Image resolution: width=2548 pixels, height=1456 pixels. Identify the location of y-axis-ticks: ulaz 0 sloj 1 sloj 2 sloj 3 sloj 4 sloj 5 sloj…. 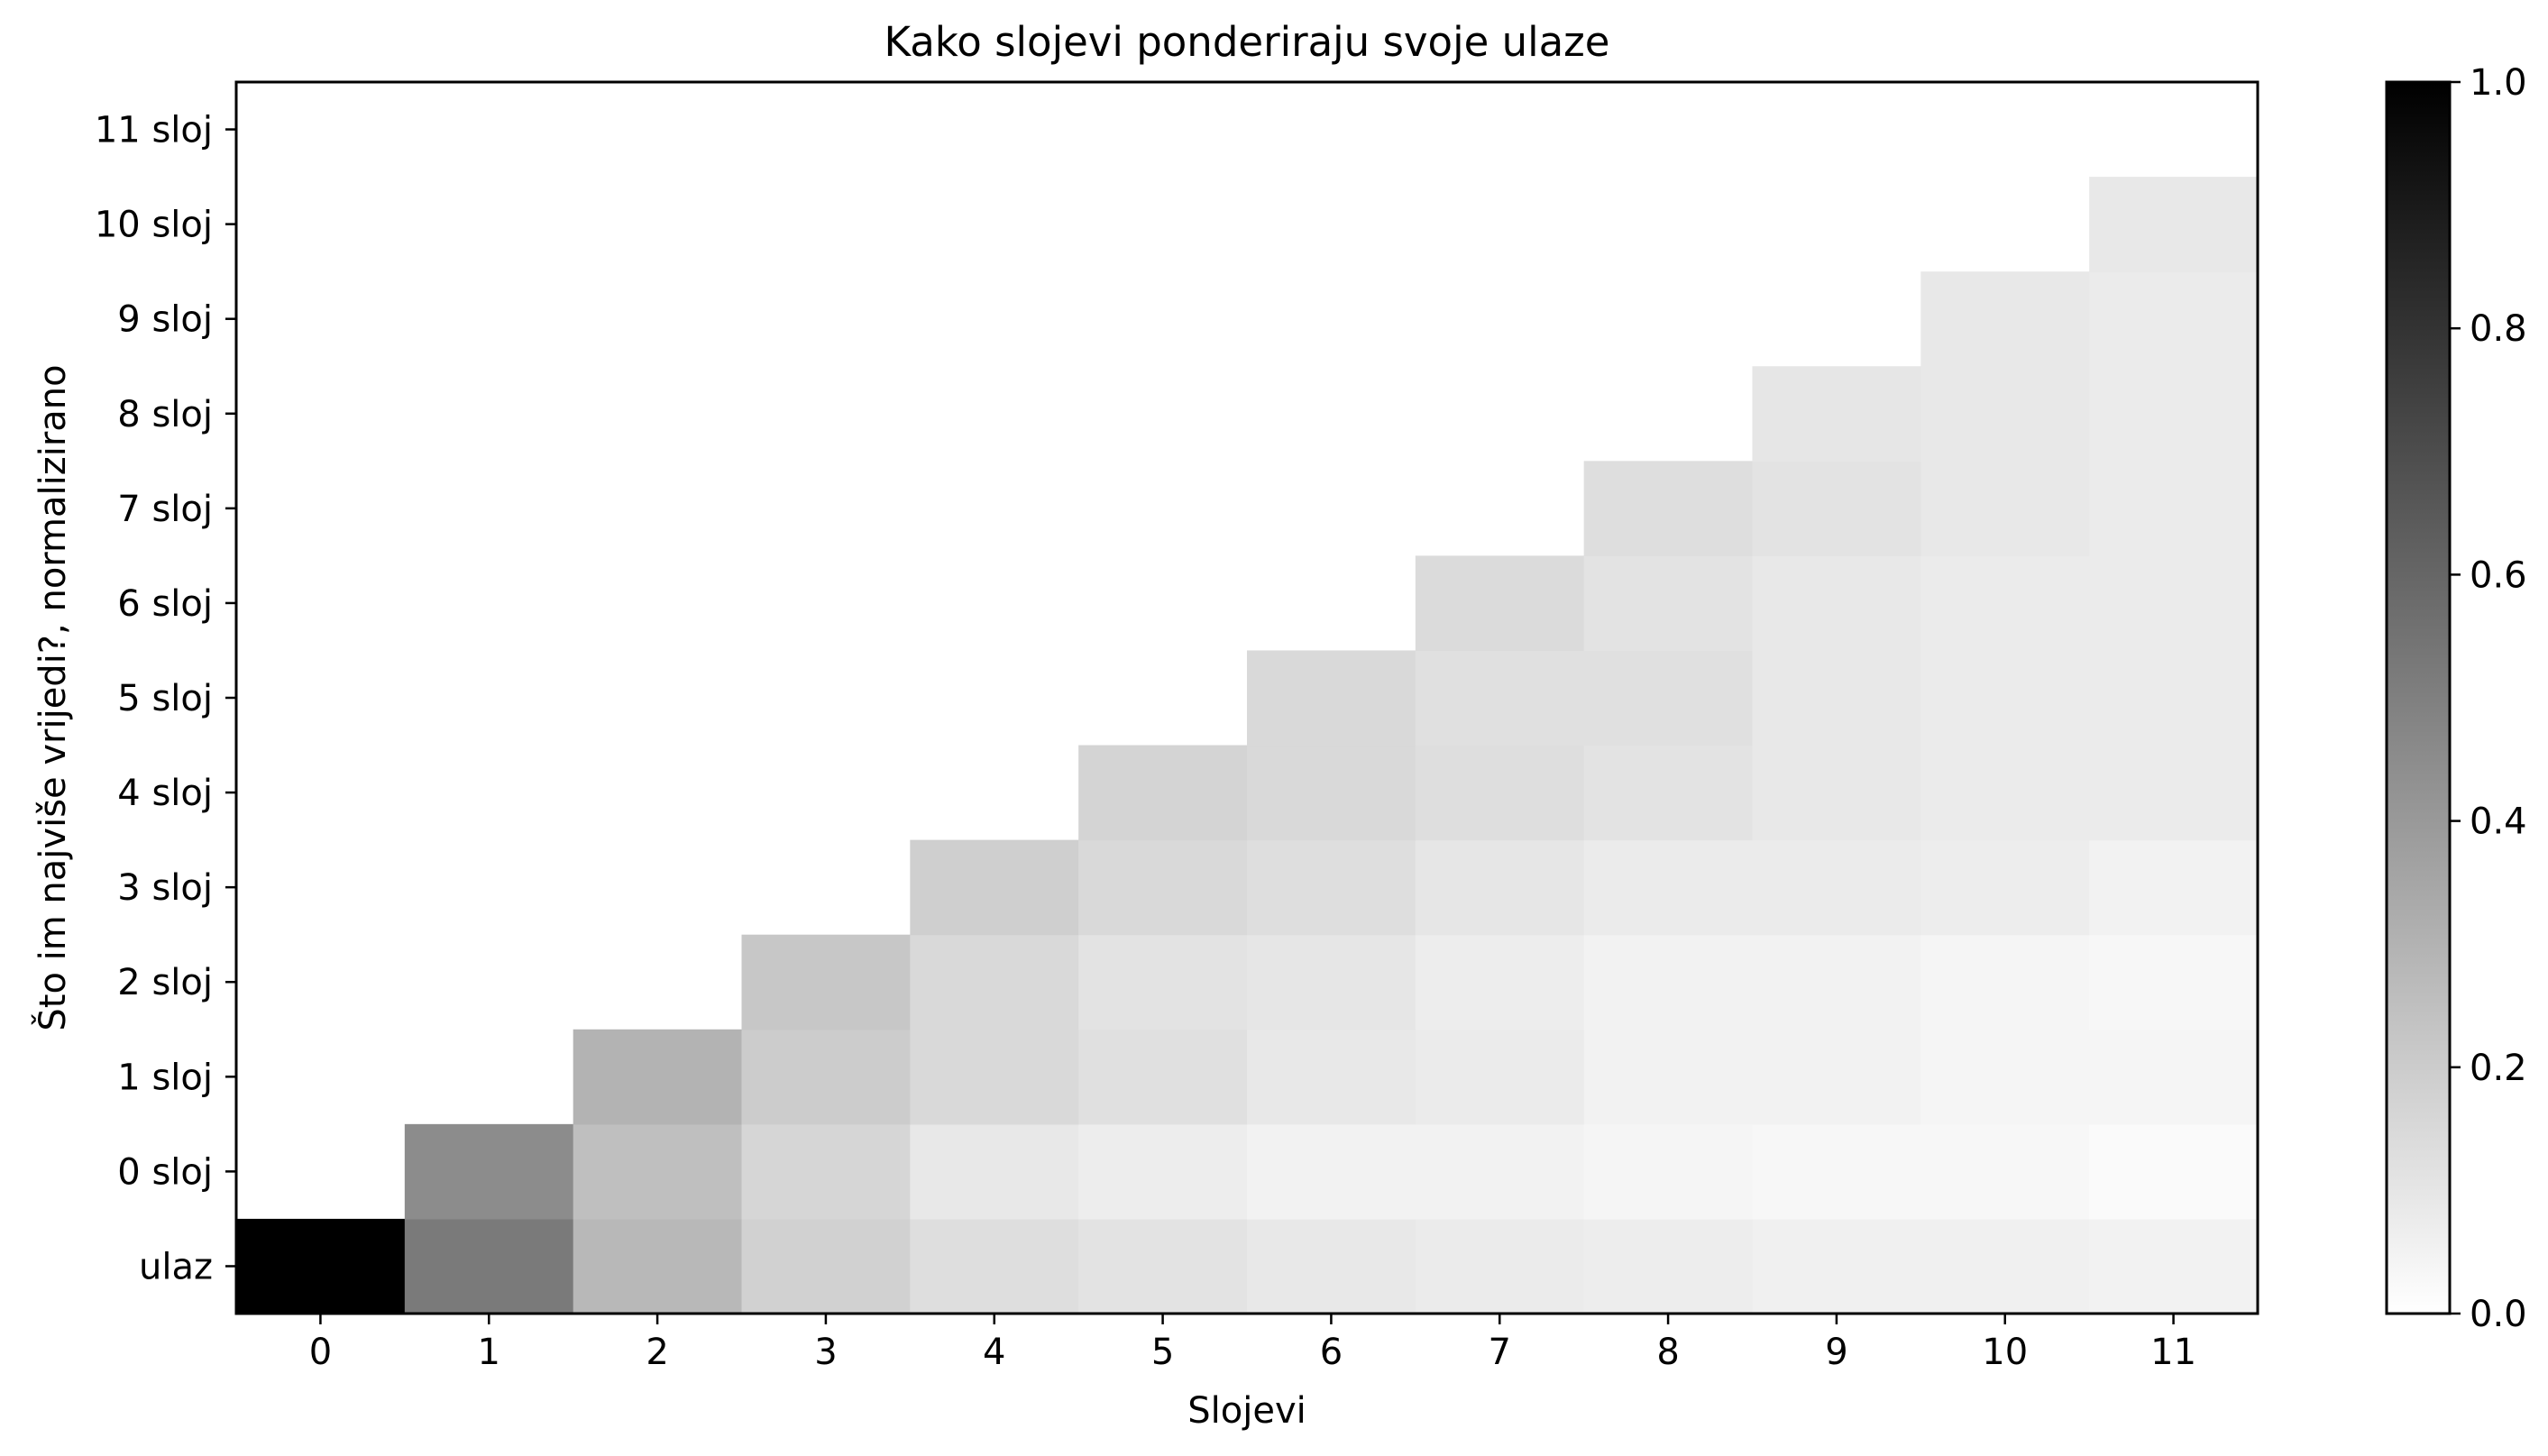
(165, 699).